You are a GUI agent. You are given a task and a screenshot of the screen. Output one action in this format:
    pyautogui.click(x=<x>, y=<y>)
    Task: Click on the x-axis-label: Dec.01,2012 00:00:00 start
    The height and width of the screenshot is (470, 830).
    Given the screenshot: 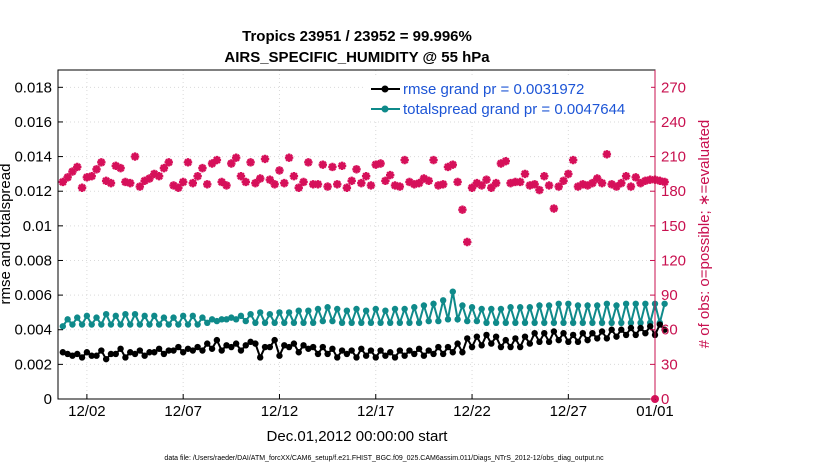 What is the action you would take?
    pyautogui.click(x=358, y=436)
    